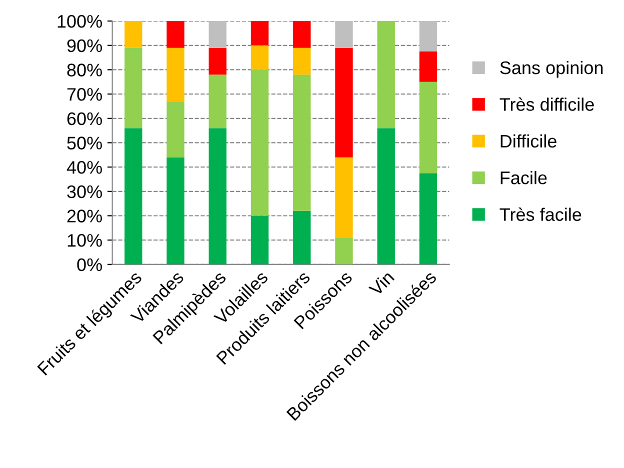 The height and width of the screenshot is (468, 624). I want to click on y-tick-label: 60%, so click(84, 119).